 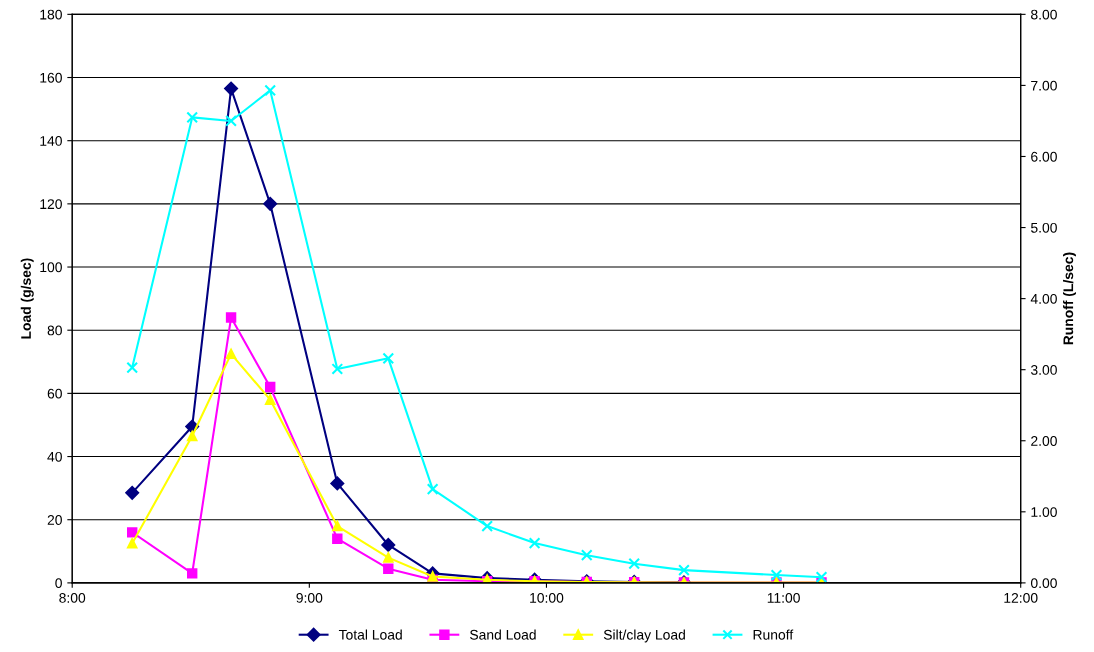 What do you see at coordinates (1021, 597) in the screenshot?
I see `x-tick-label: 12:00` at bounding box center [1021, 597].